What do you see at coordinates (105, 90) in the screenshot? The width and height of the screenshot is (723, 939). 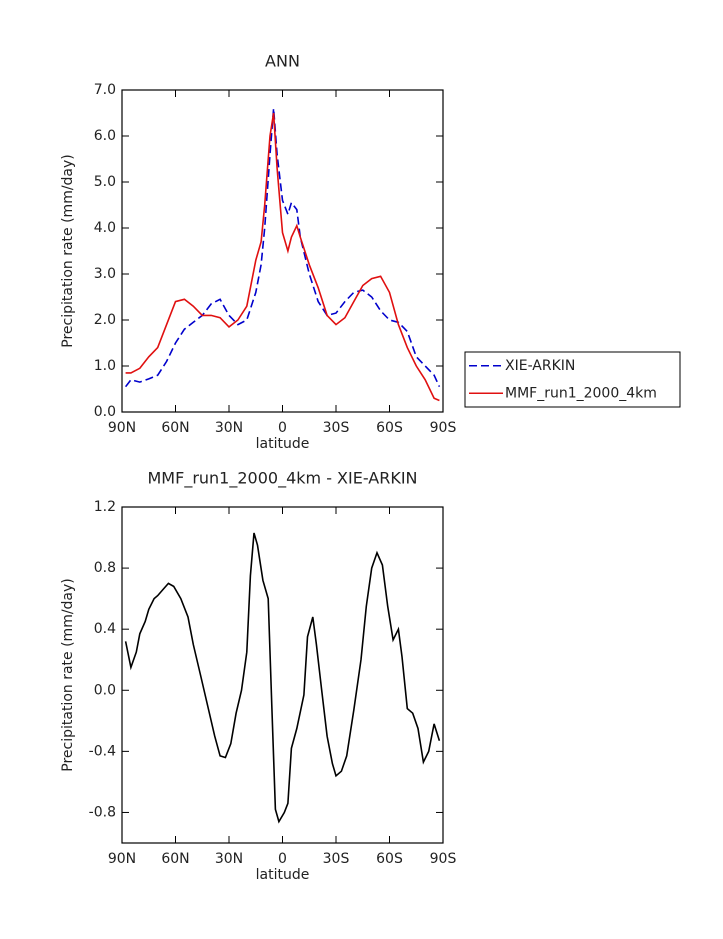 I see `y-tick-label: 7.0` at bounding box center [105, 90].